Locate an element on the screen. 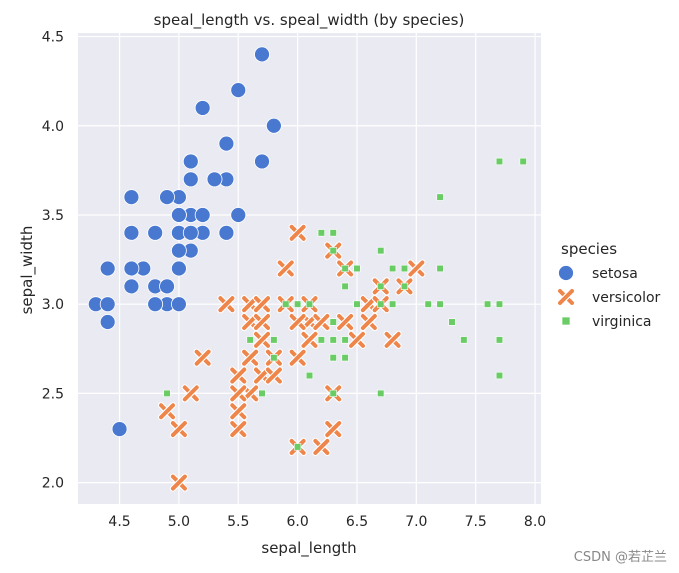 Image resolution: width=679 pixels, height=573 pixels. x-tick-label: 6.5 is located at coordinates (357, 522).